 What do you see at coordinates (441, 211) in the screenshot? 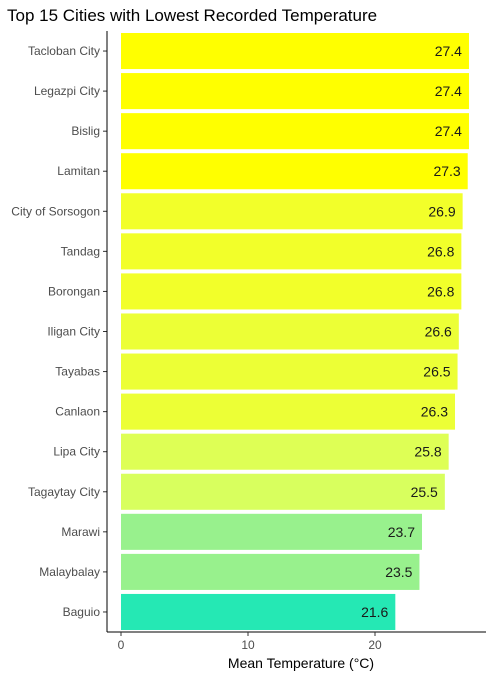
I see `bar-value-label: 26.9` at bounding box center [441, 211].